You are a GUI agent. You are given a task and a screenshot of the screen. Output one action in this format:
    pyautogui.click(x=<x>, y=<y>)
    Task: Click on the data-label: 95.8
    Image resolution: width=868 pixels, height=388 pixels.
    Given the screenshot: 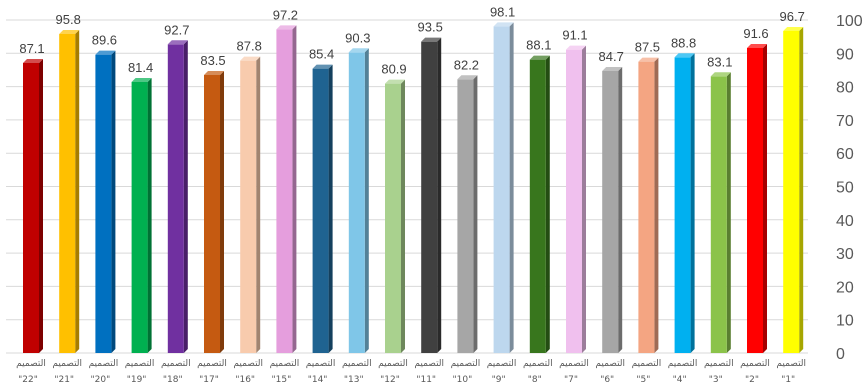 What is the action you would take?
    pyautogui.click(x=68, y=19)
    